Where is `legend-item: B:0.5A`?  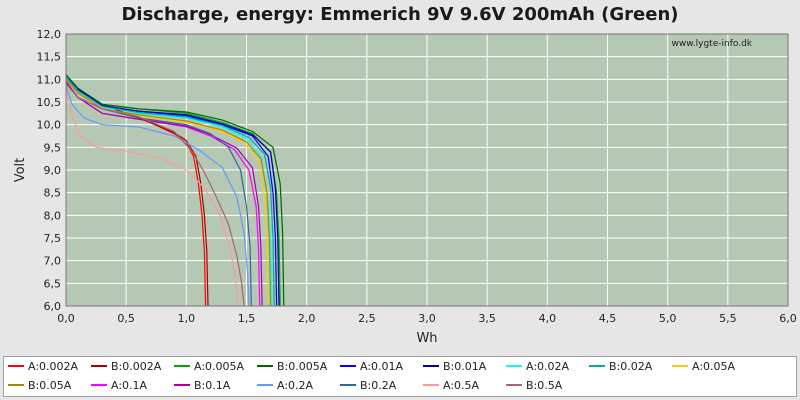 legend-item: B:0.5A is located at coordinates (547, 388).